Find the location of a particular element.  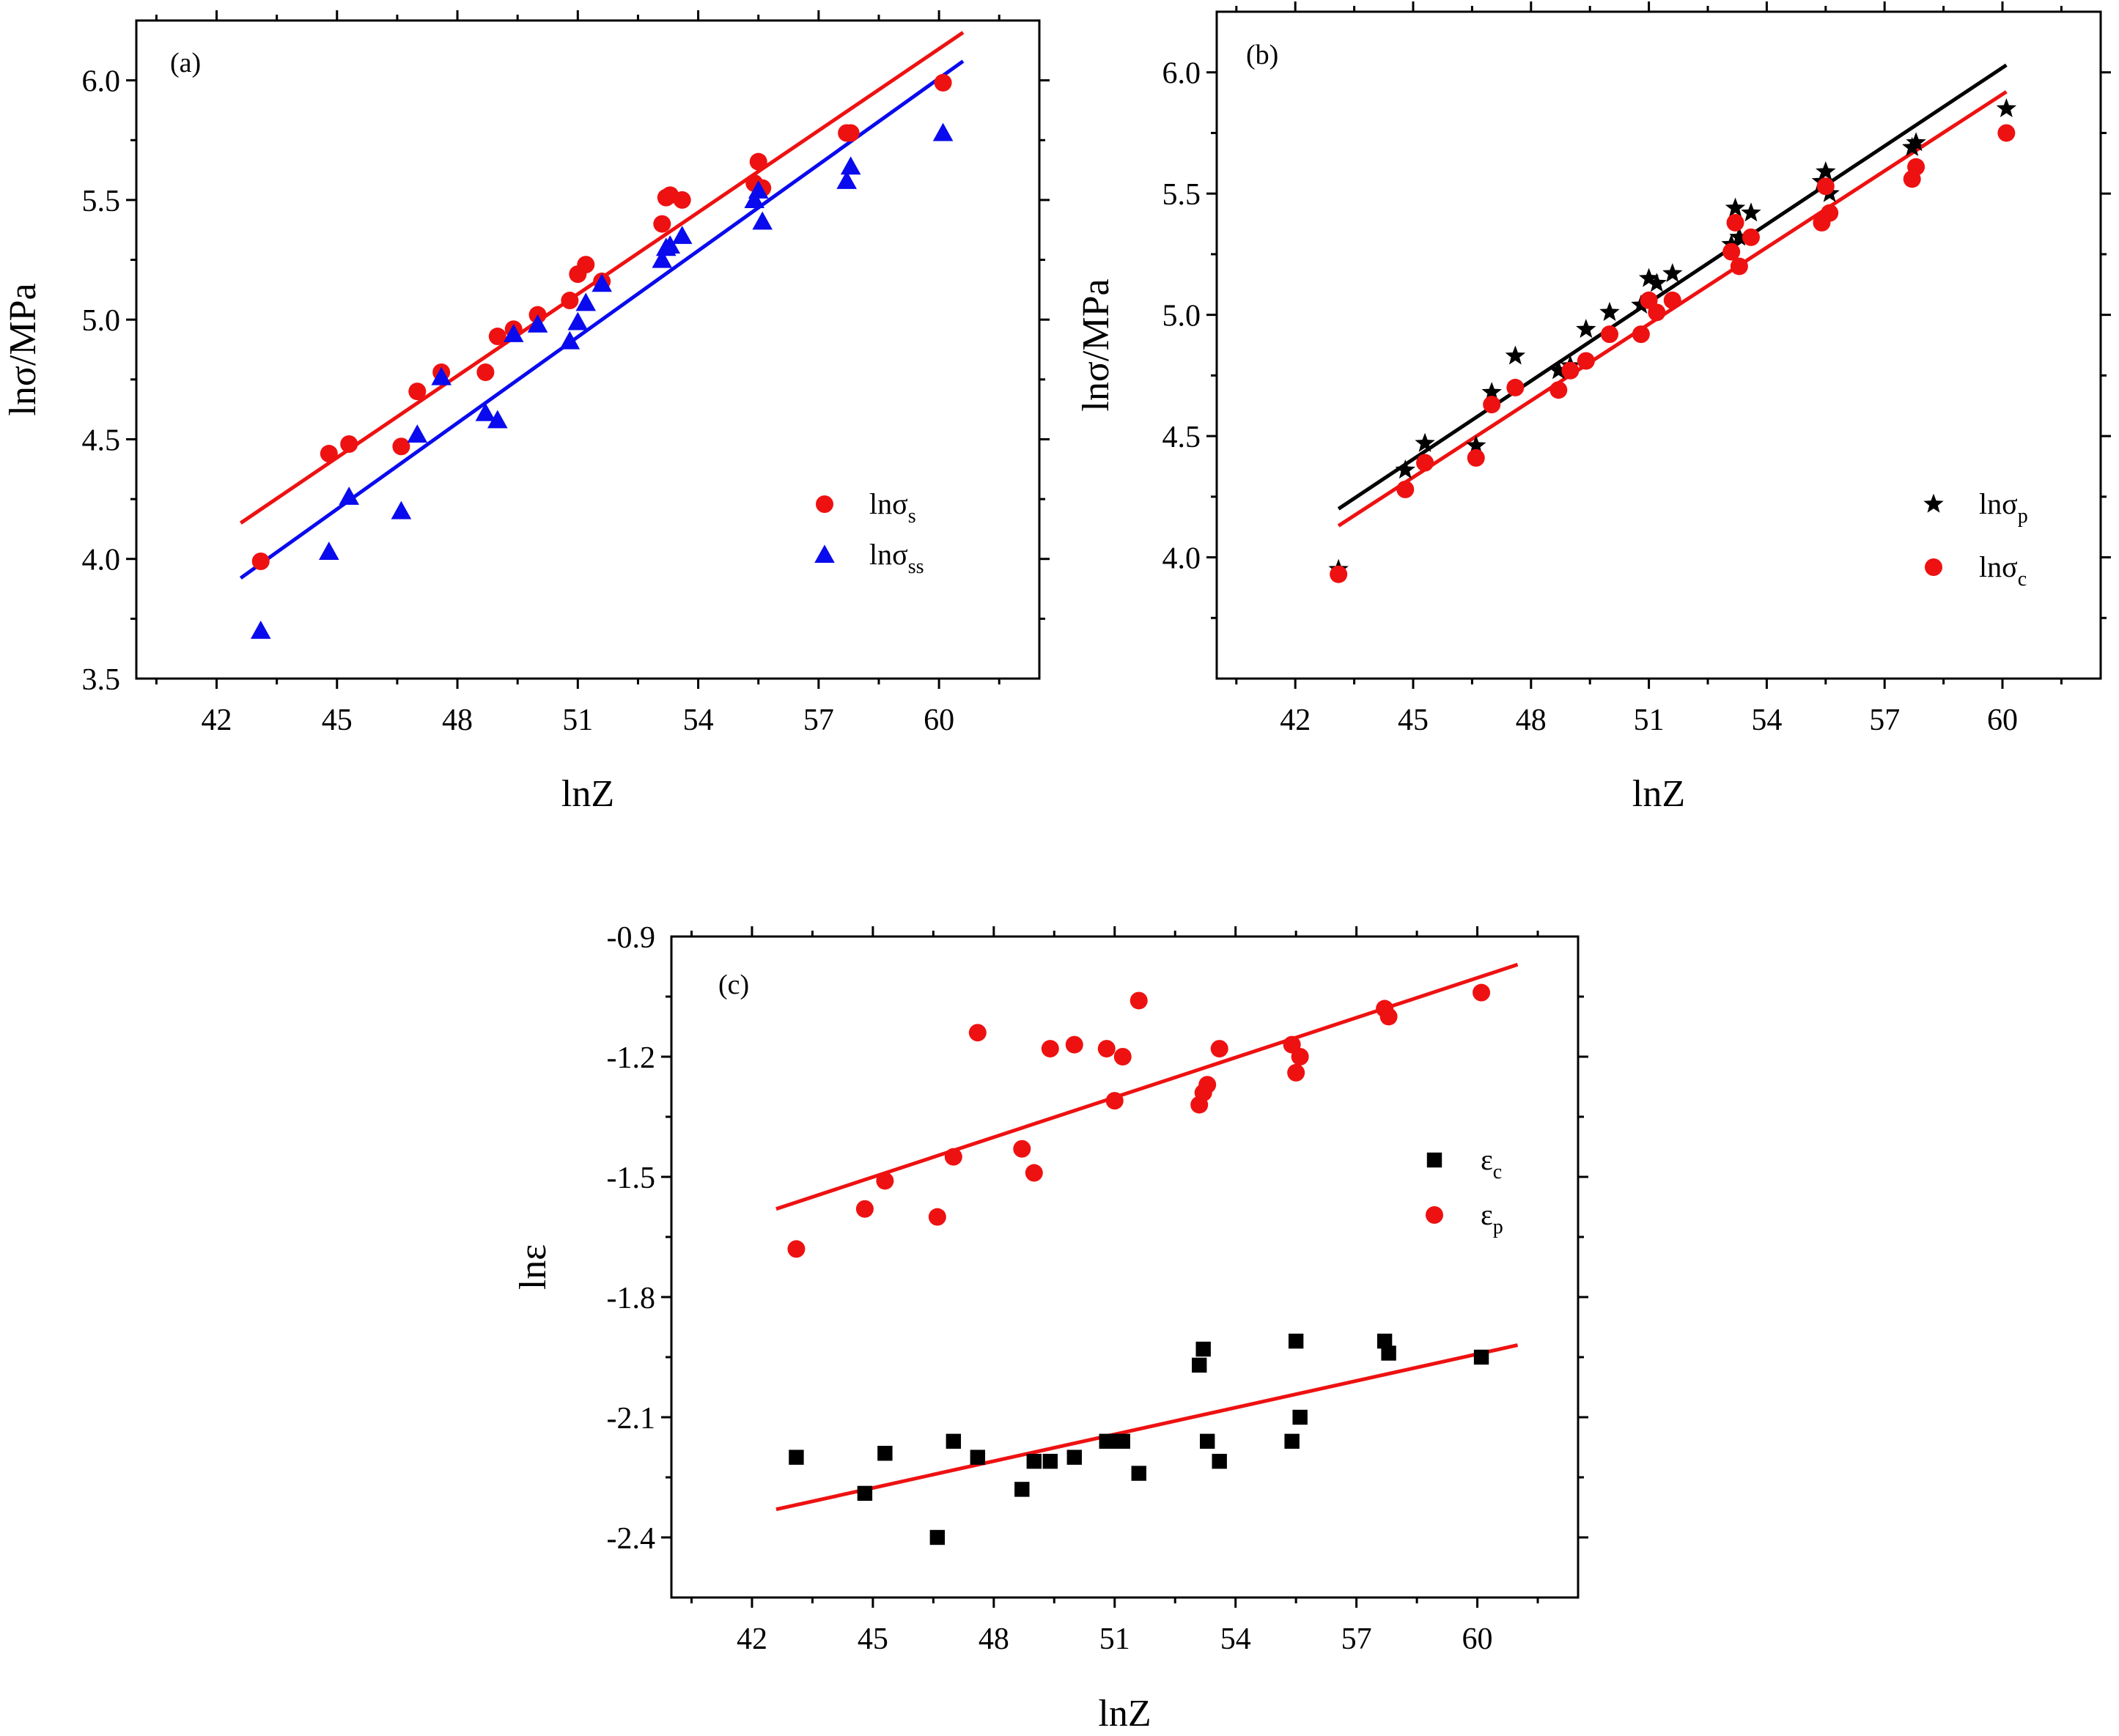

y-tick-label: 3.5 is located at coordinates (101, 680).